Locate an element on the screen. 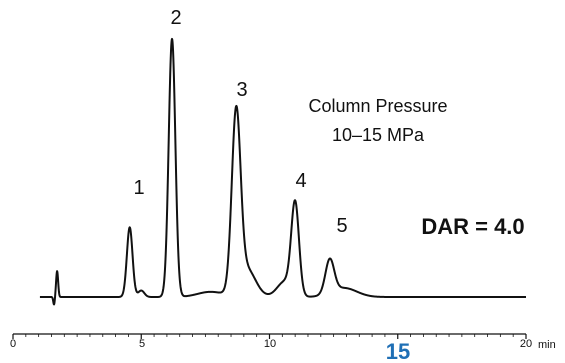 This screenshot has width=565, height=363. column-pressure-range: 10–15 MPa is located at coordinates (378, 135).